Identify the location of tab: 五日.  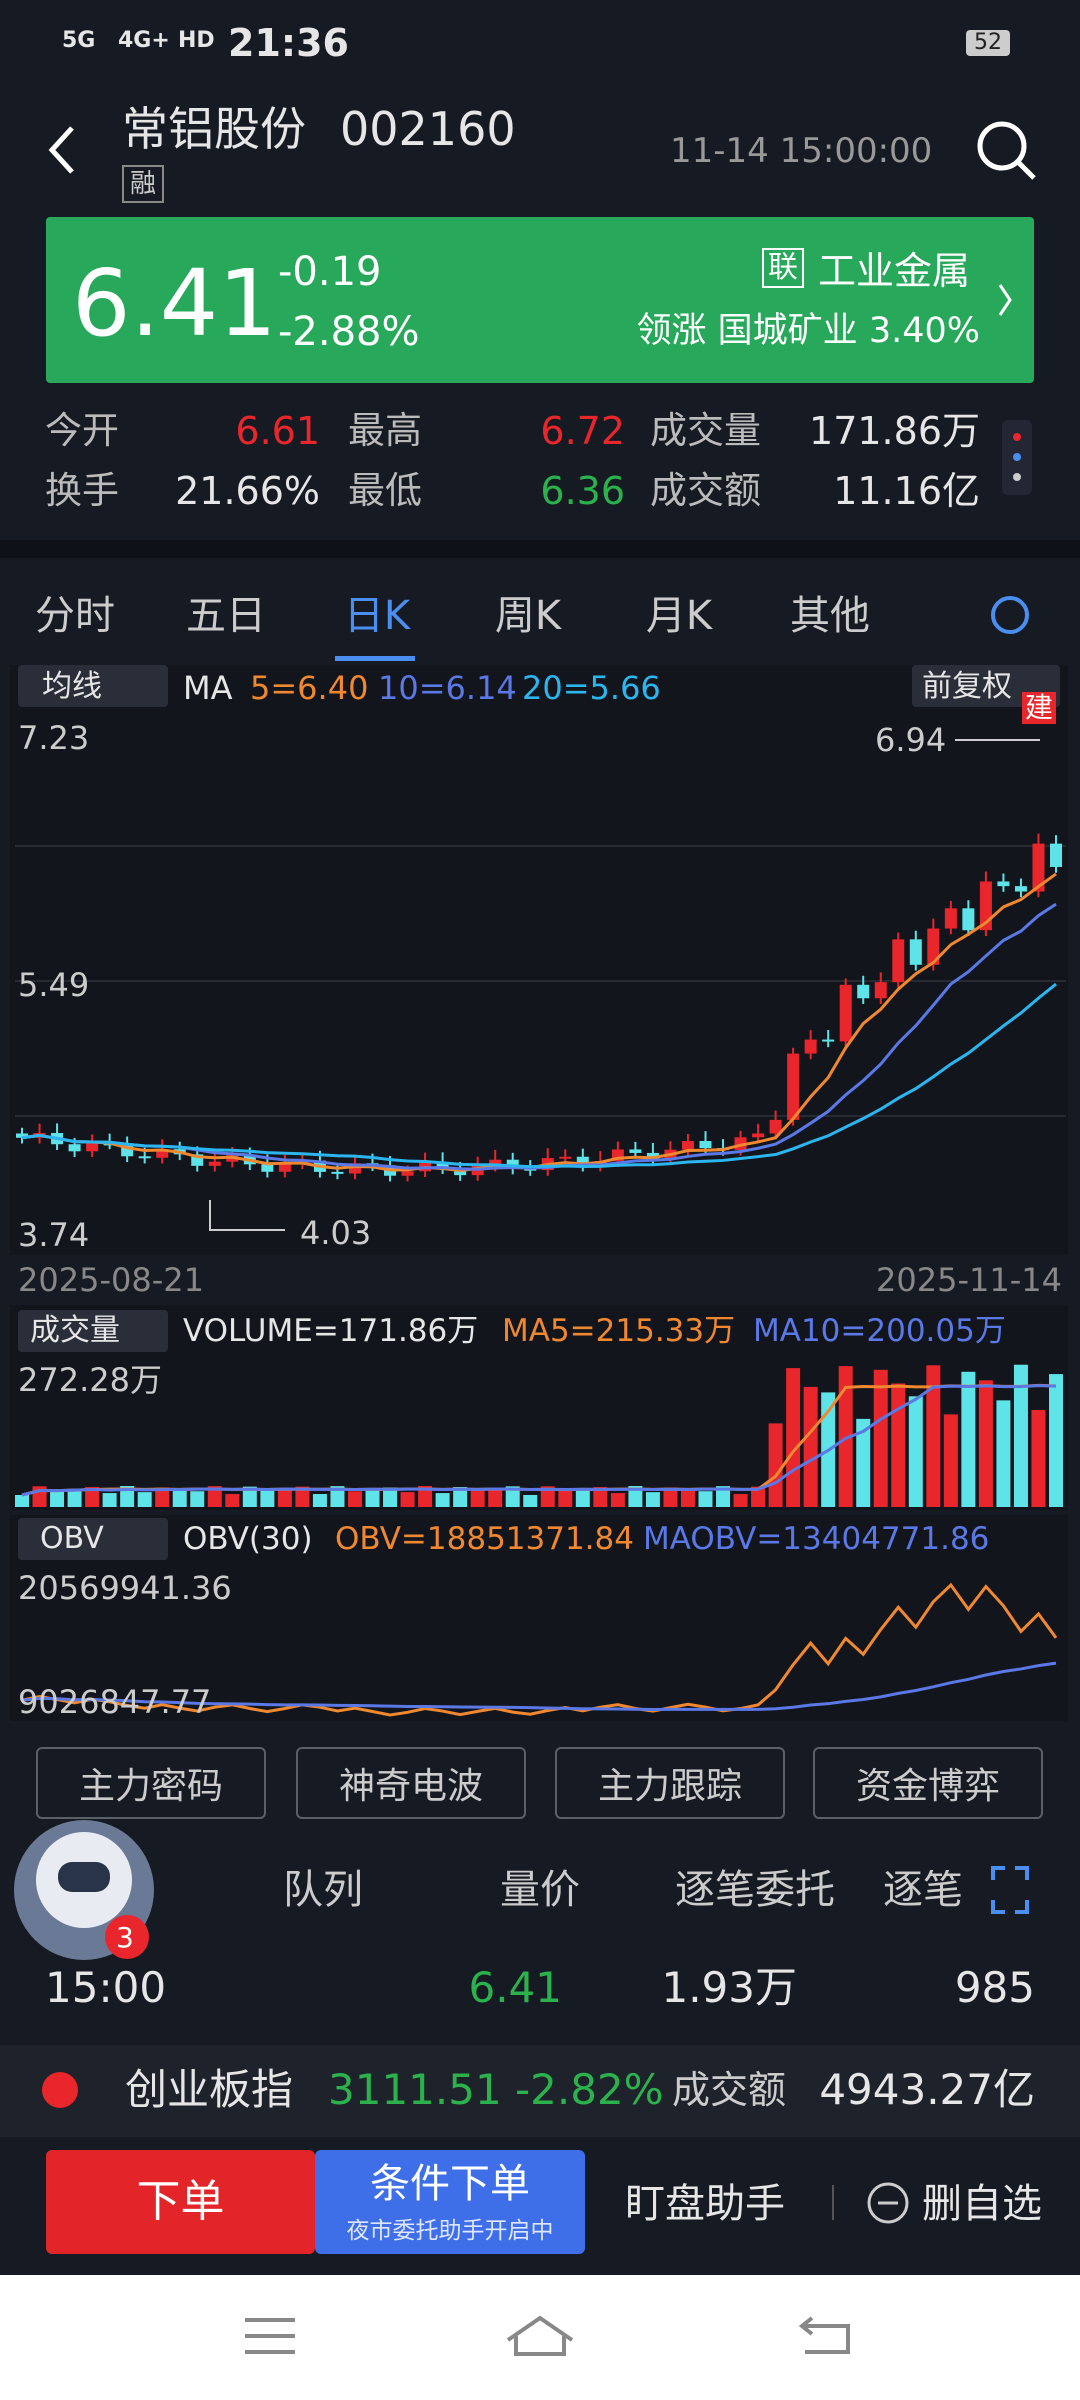
(226, 616).